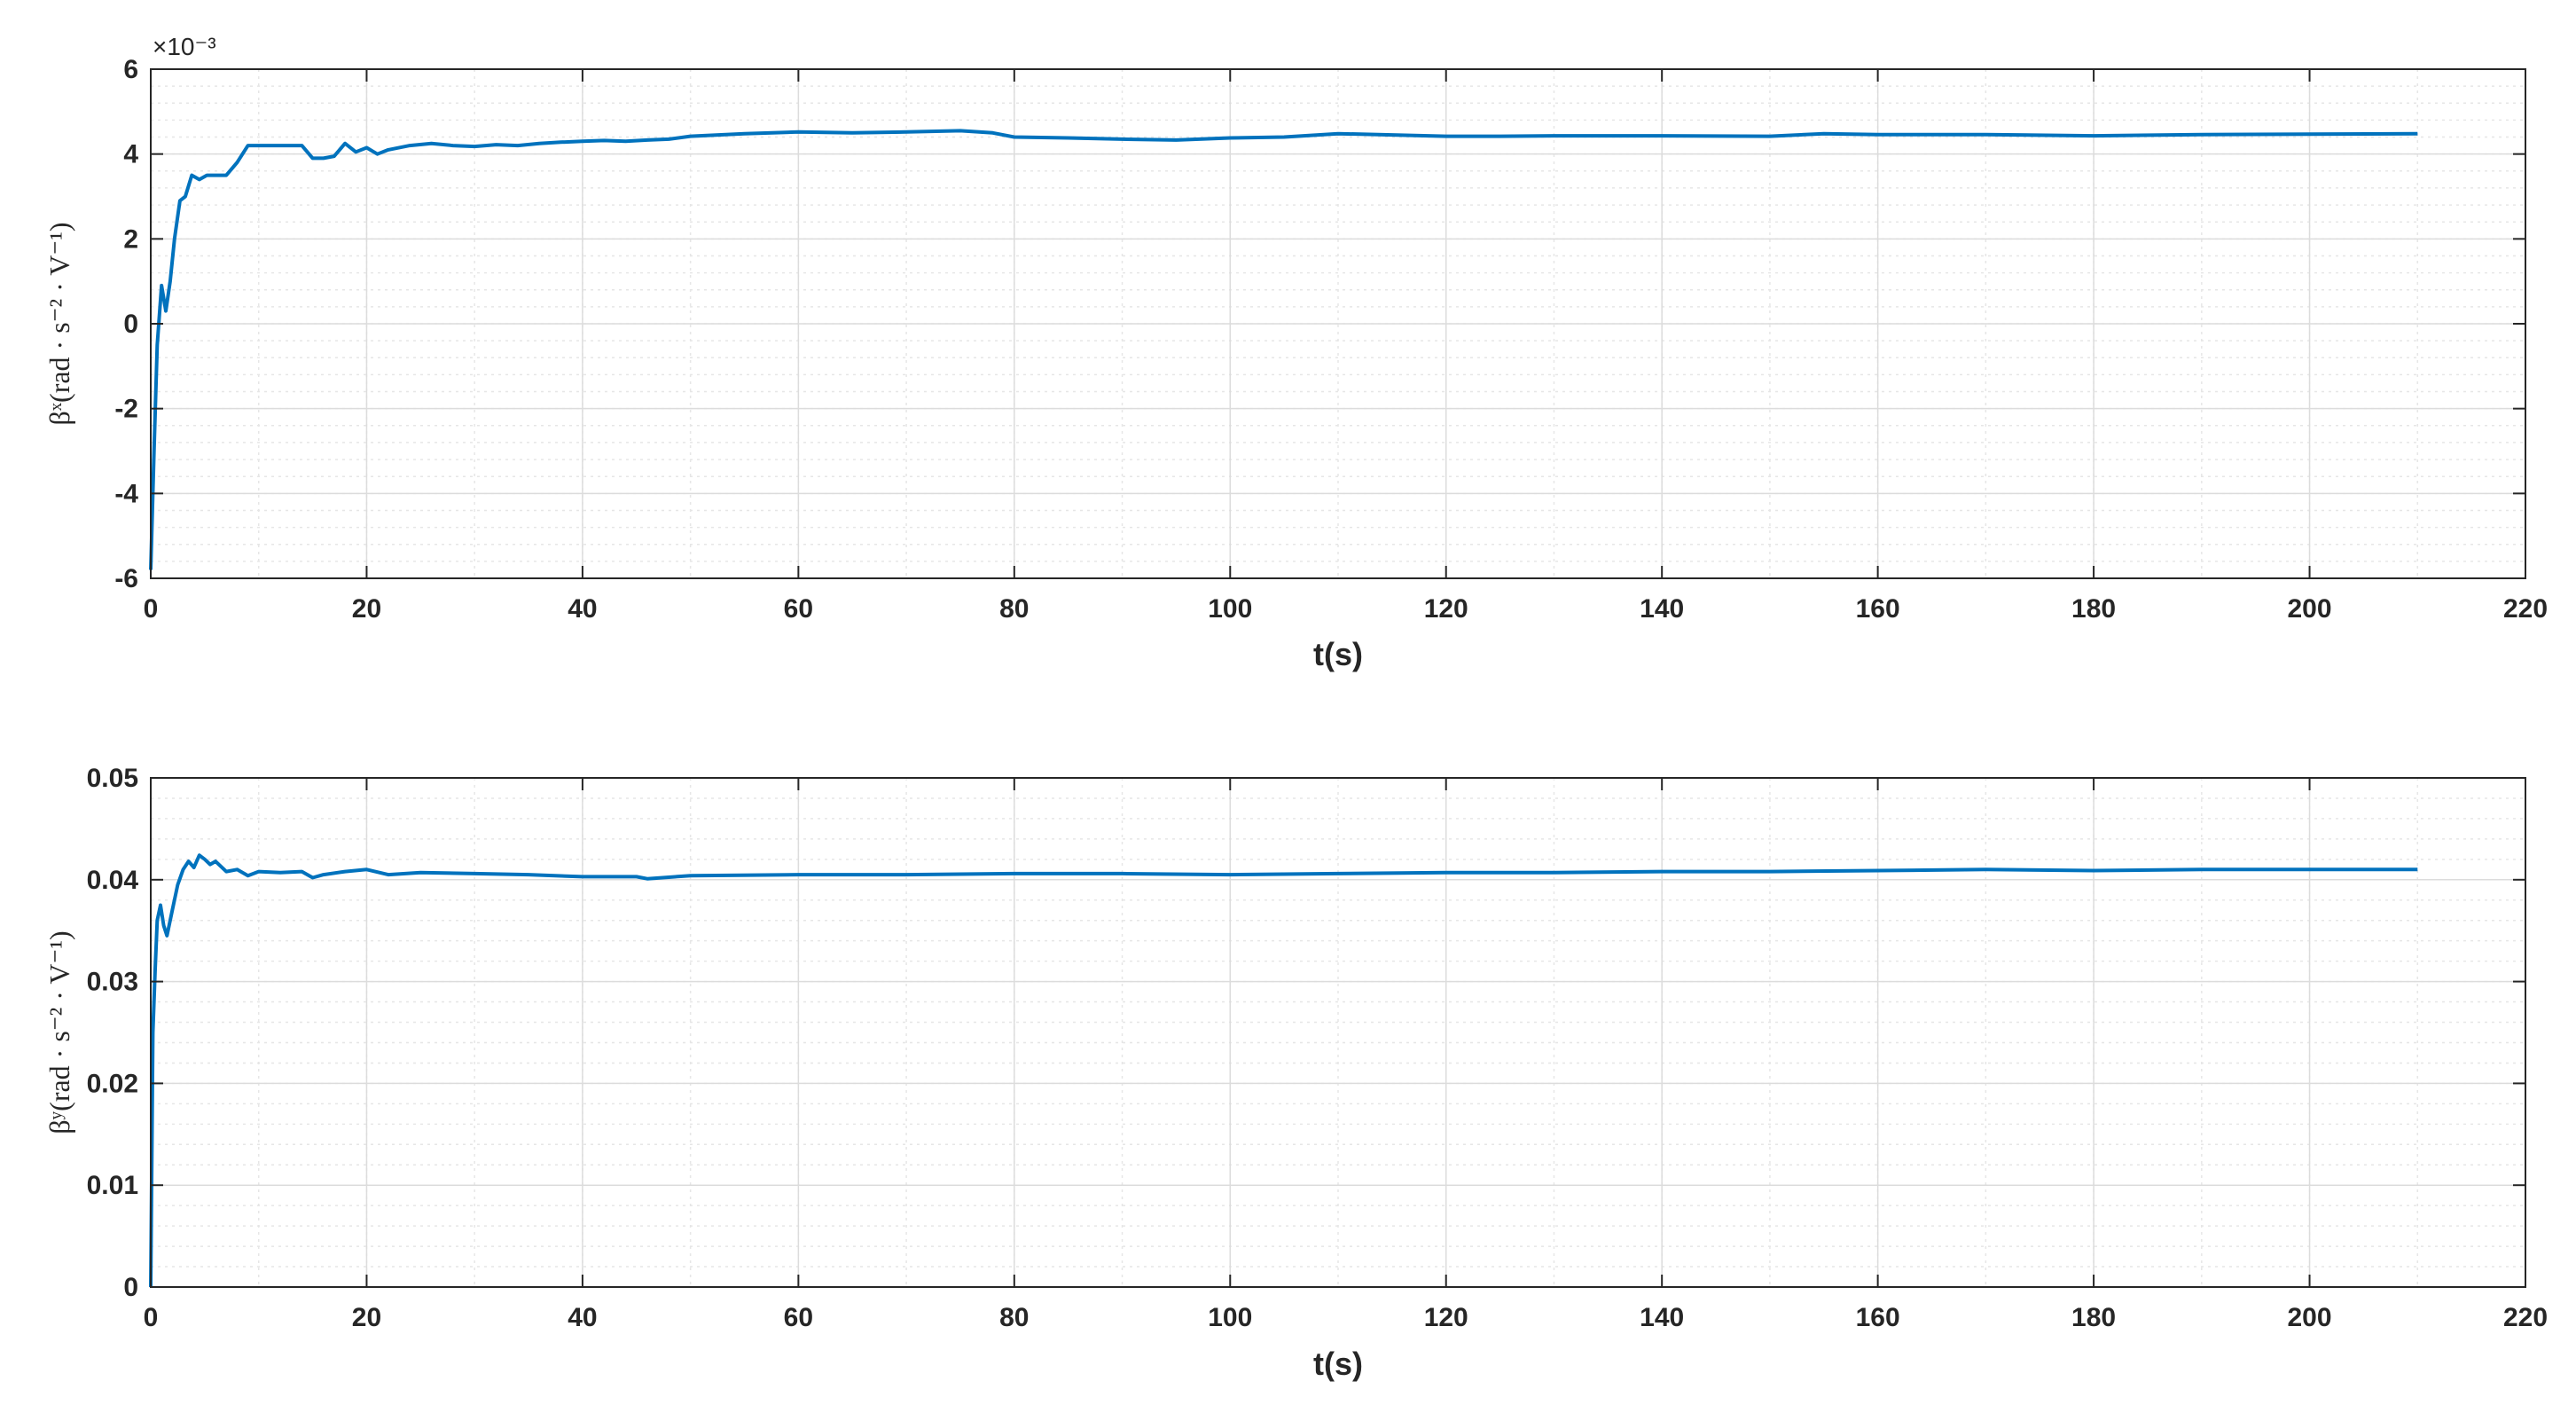 The height and width of the screenshot is (1405, 2576). What do you see at coordinates (1446, 609) in the screenshot?
I see `beta-x-x-tick-label: 120` at bounding box center [1446, 609].